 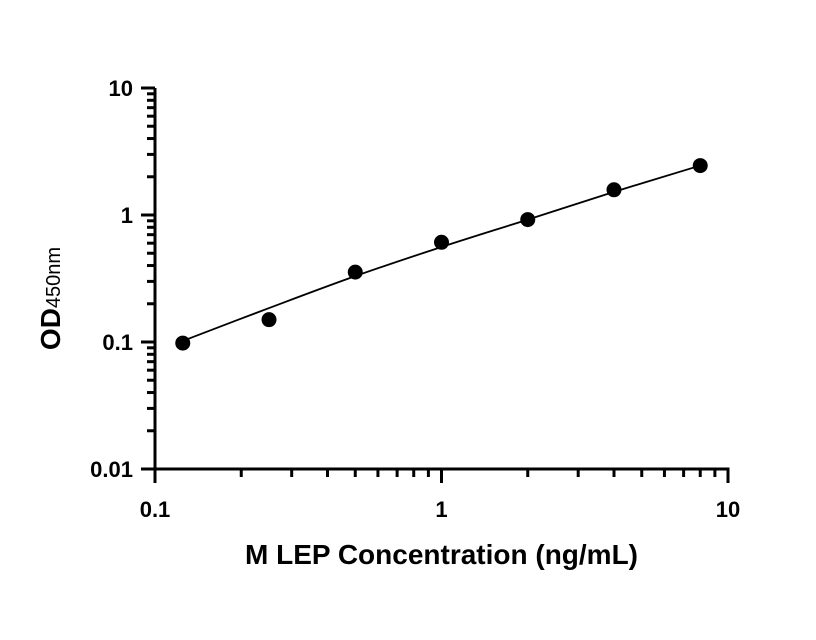 What do you see at coordinates (127, 215) in the screenshot?
I see `y-tick-label: 1` at bounding box center [127, 215].